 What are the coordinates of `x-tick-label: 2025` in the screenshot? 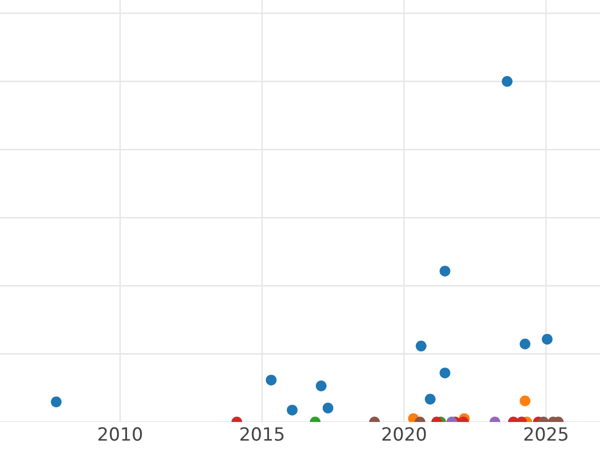 It's located at (546, 434).